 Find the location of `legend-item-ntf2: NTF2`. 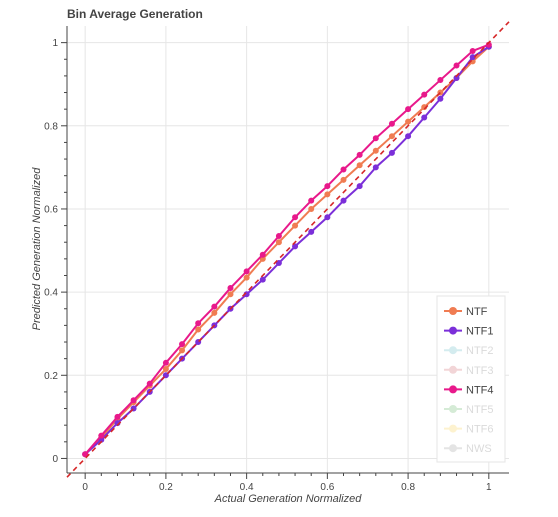

legend-item-ntf2: NTF2 is located at coordinates (469, 351).